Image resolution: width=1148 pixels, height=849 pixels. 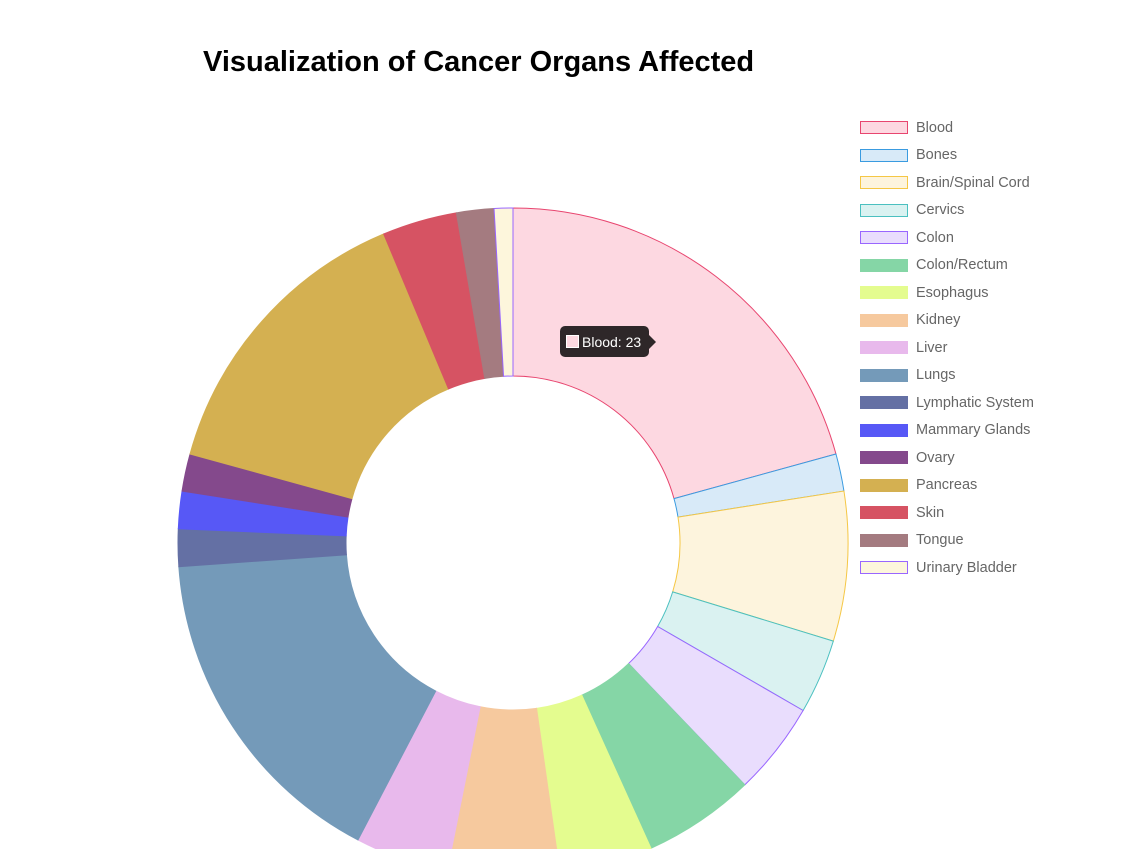 What do you see at coordinates (980, 376) in the screenshot?
I see `legend-item-lungs: Lungs` at bounding box center [980, 376].